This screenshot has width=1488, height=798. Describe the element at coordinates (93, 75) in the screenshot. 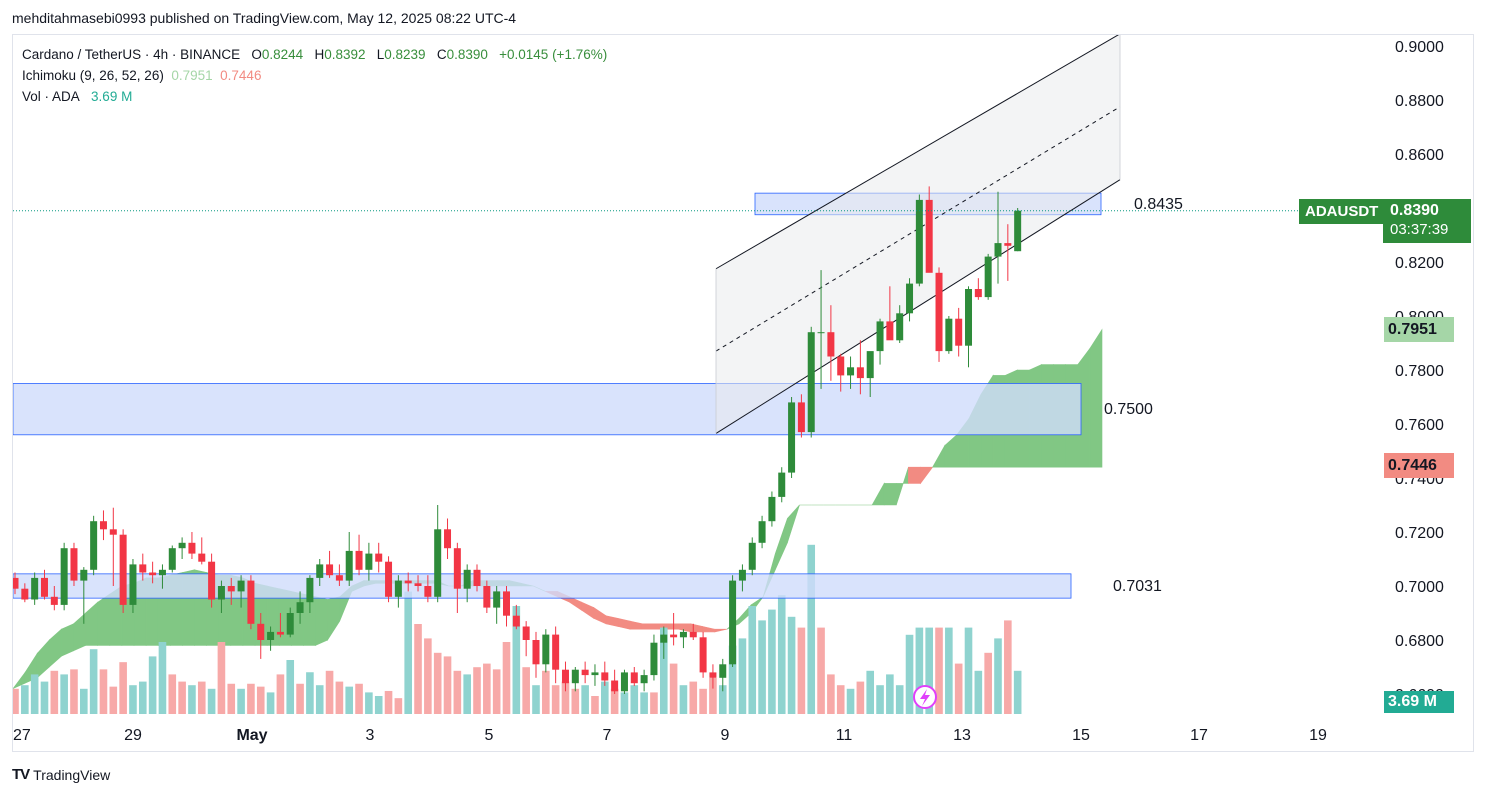

I see `ichimoku-label: Ichimoku (9, 26, 52, 26)` at that location.